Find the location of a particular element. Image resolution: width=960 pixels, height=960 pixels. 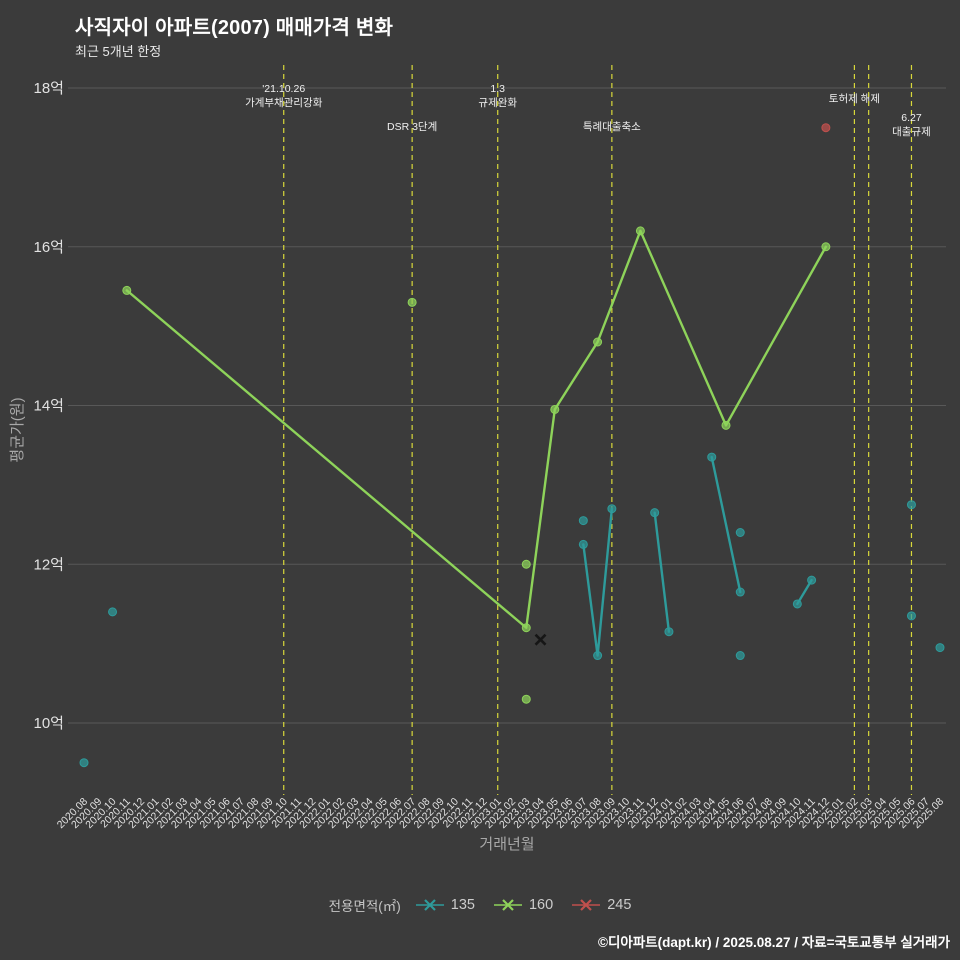

annotation-label: 1.3 is located at coordinates (497, 89).